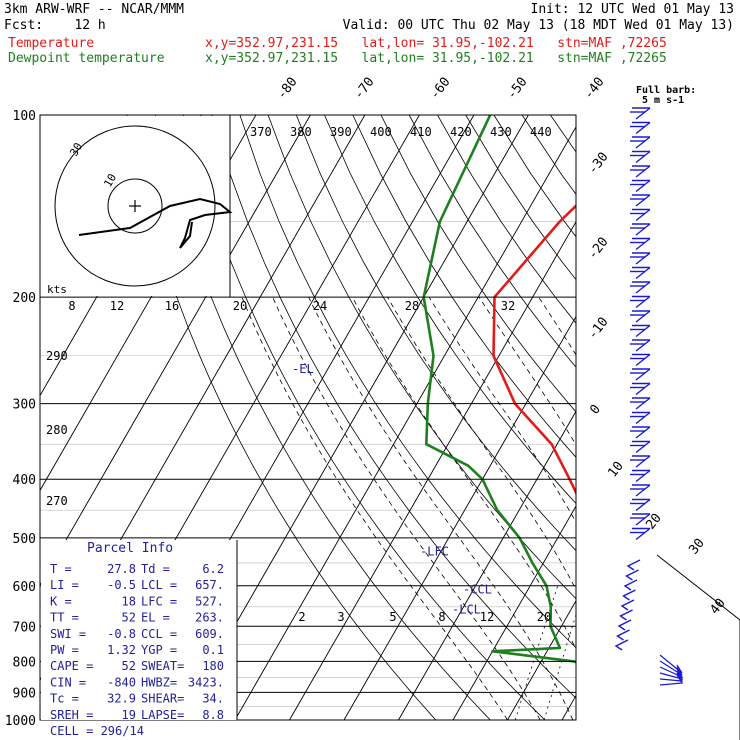 The image size is (740, 740). What do you see at coordinates (441, 617) in the screenshot?
I see `mixing-ratio-label-8: 8` at bounding box center [441, 617].